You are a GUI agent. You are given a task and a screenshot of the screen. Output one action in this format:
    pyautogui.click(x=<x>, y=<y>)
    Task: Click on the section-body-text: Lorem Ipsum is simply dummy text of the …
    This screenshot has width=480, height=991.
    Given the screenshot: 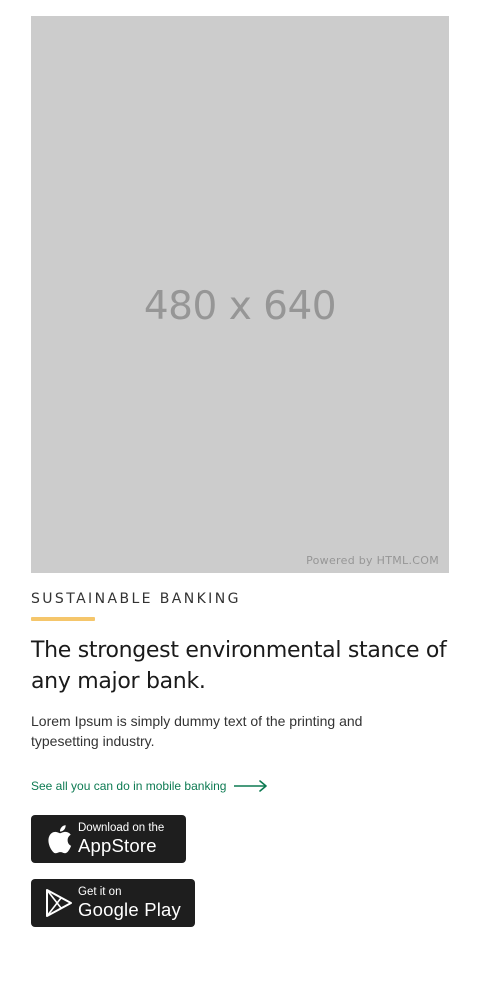 What is the action you would take?
    pyautogui.click(x=197, y=731)
    